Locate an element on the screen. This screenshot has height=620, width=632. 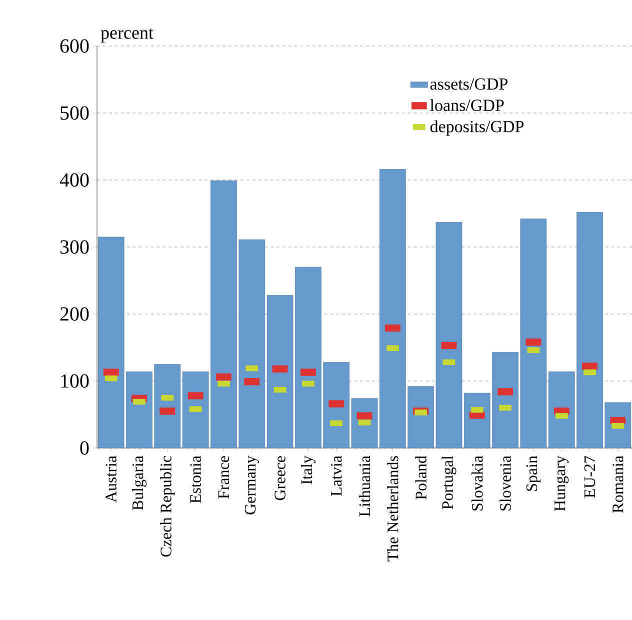
x-tick-label: Poland is located at coordinates (420, 478).